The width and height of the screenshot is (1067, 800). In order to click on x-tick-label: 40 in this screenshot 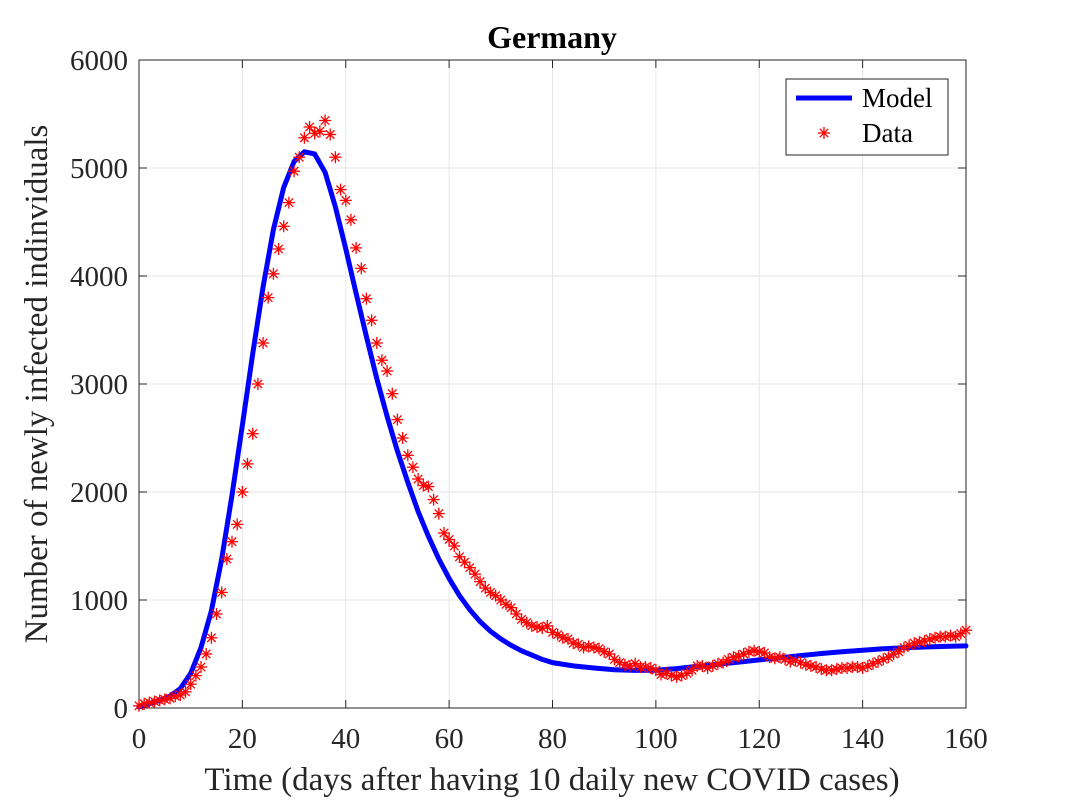, I will do `click(345, 739)`.